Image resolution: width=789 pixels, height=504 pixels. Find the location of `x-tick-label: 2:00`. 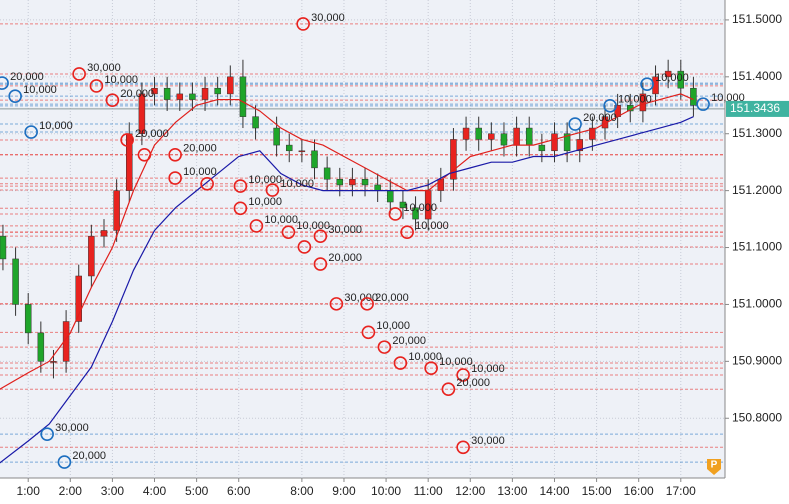

x-tick-label: 2:00 is located at coordinates (71, 491).